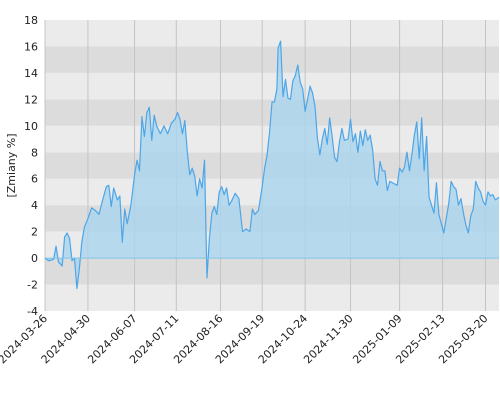 The image size is (500, 400). What do you see at coordinates (31, 166) in the screenshot?
I see `y-tick-labels: -4 -2 0 2 4 6 8 10 12 14 16 18` at bounding box center [31, 166].